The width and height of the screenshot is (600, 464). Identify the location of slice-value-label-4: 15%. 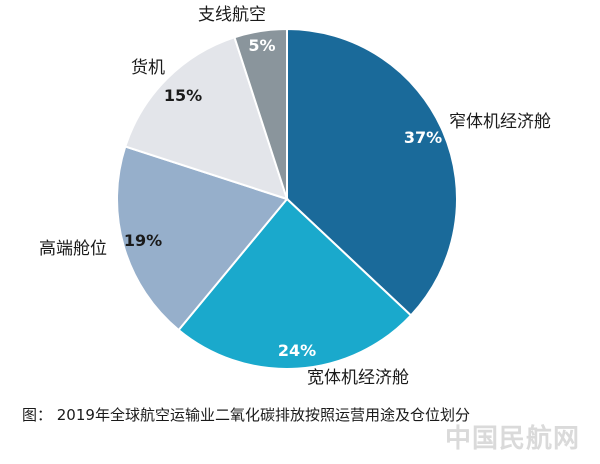
(183, 95).